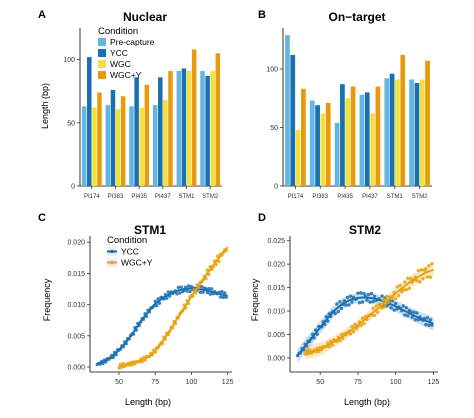  What do you see at coordinates (255, 299) in the screenshot?
I see `chart-d-ylabel: Frequency` at bounding box center [255, 299].